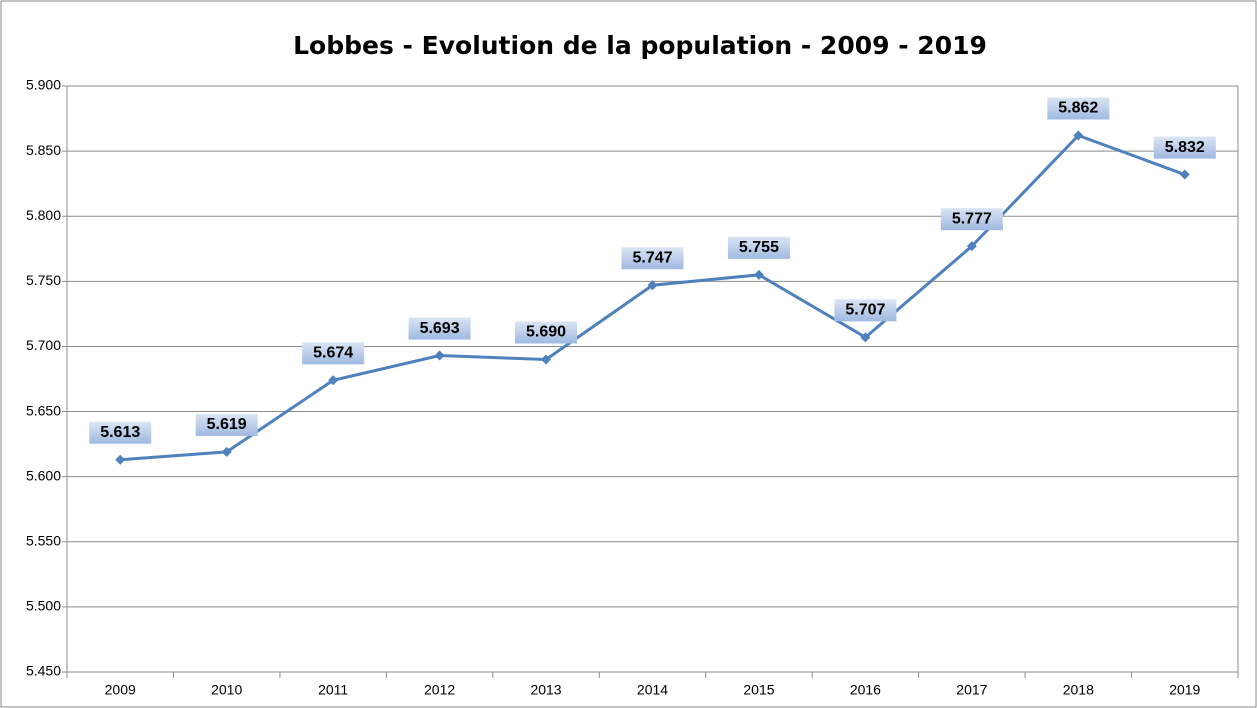 The image size is (1257, 708). I want to click on x-tick-label: 2013, so click(545, 690).